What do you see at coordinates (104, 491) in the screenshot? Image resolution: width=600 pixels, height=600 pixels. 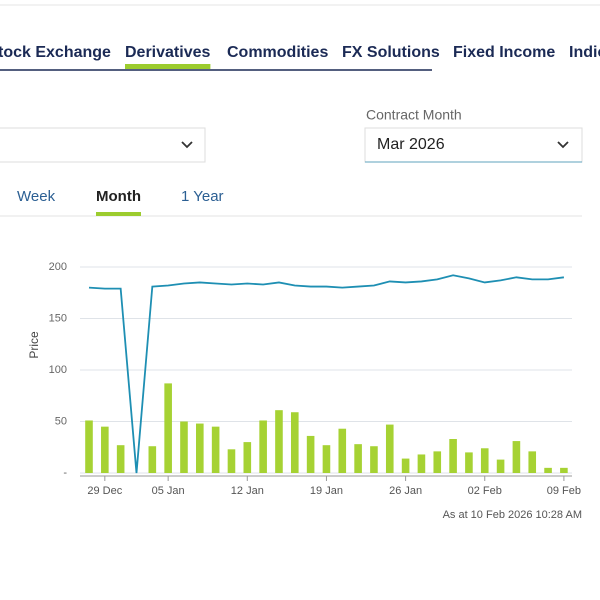 I see `x-tick-label: 29 Dec` at bounding box center [104, 491].